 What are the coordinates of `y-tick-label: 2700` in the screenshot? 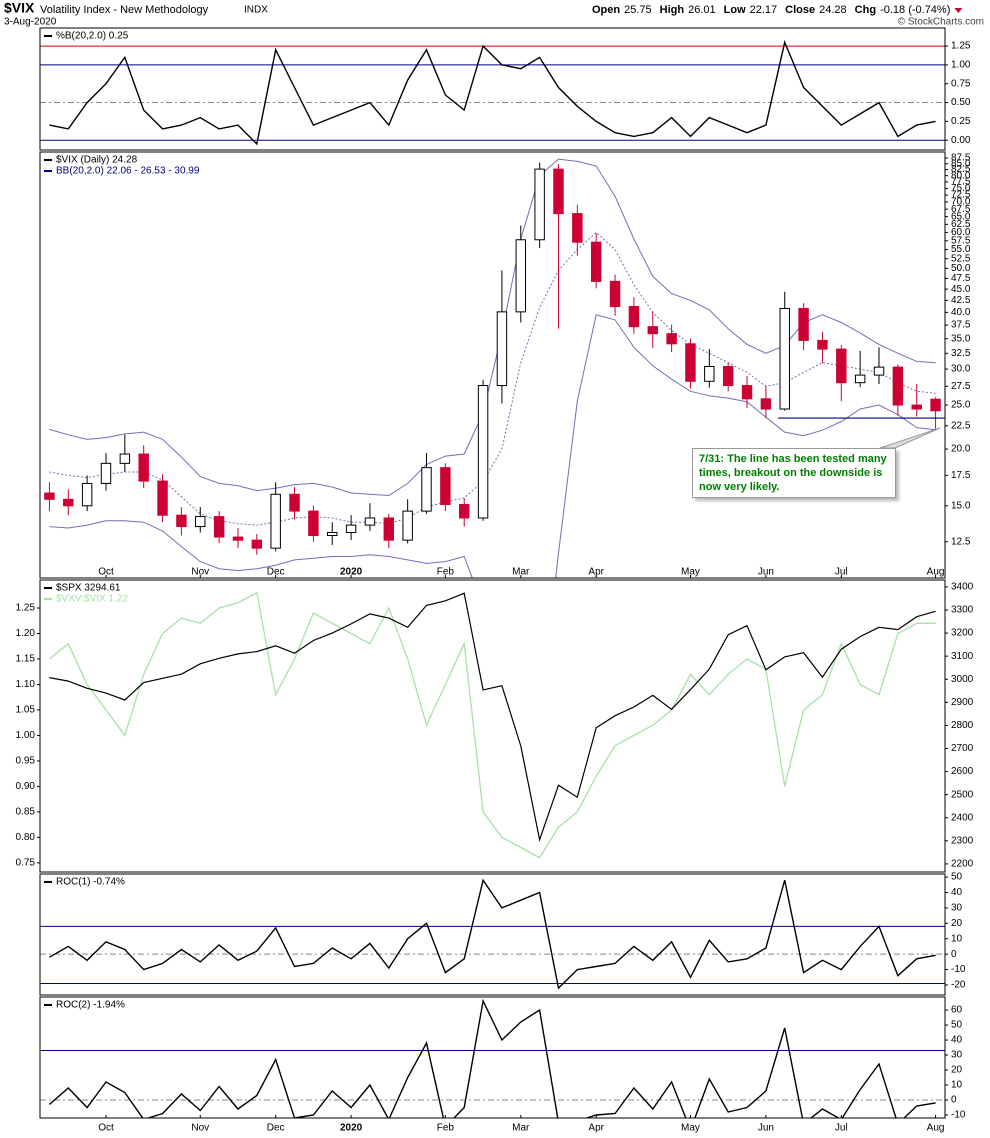 It's located at (962, 748).